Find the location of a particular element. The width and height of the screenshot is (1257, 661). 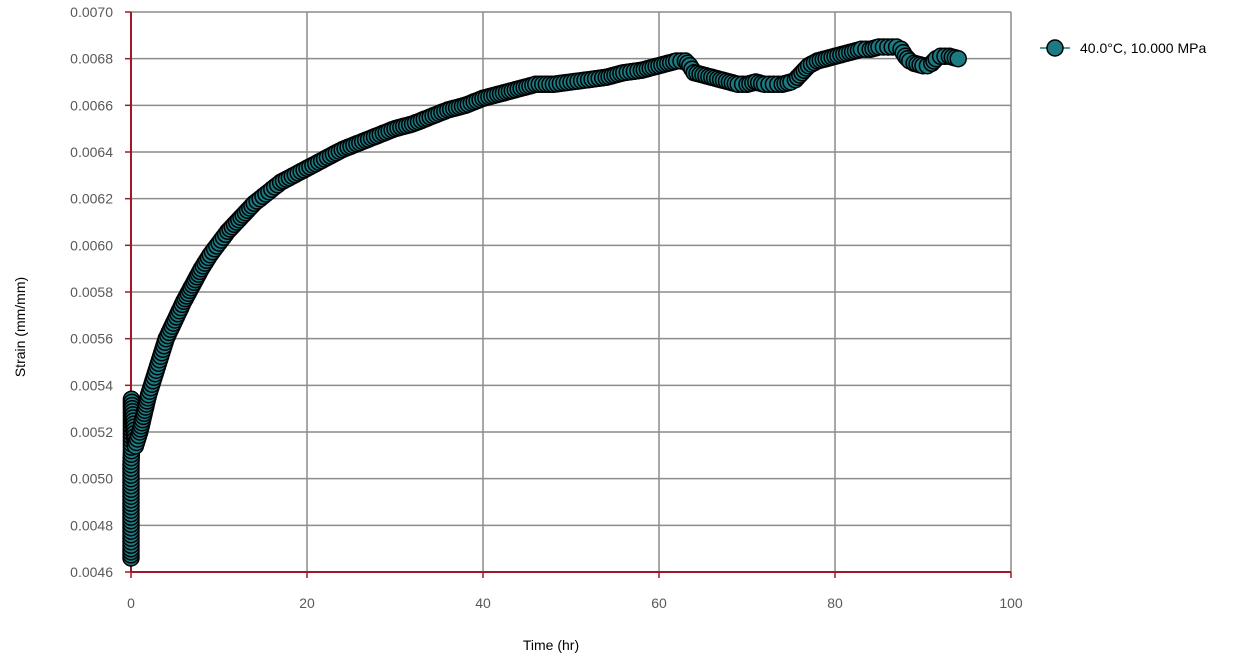

x-tick-label: 0 is located at coordinates (131, 603).